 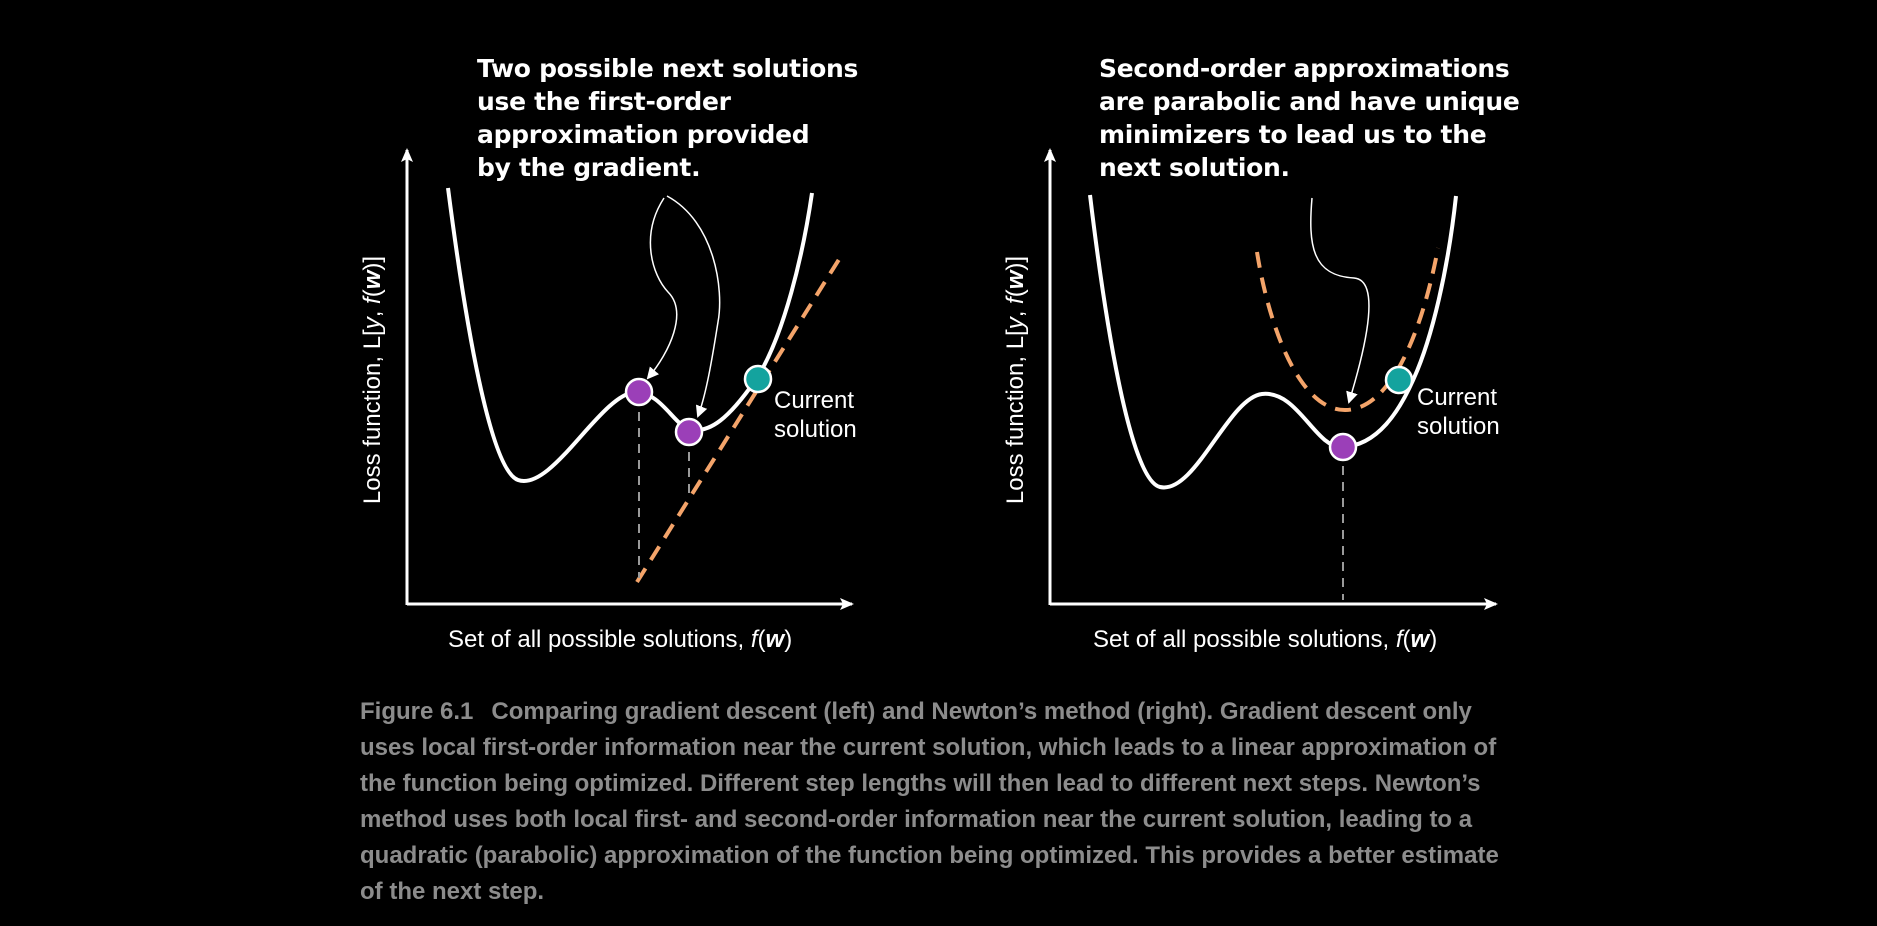 What do you see at coordinates (1015, 416) in the screenshot?
I see `right-y-label-prefix: Loss function, L[` at bounding box center [1015, 416].